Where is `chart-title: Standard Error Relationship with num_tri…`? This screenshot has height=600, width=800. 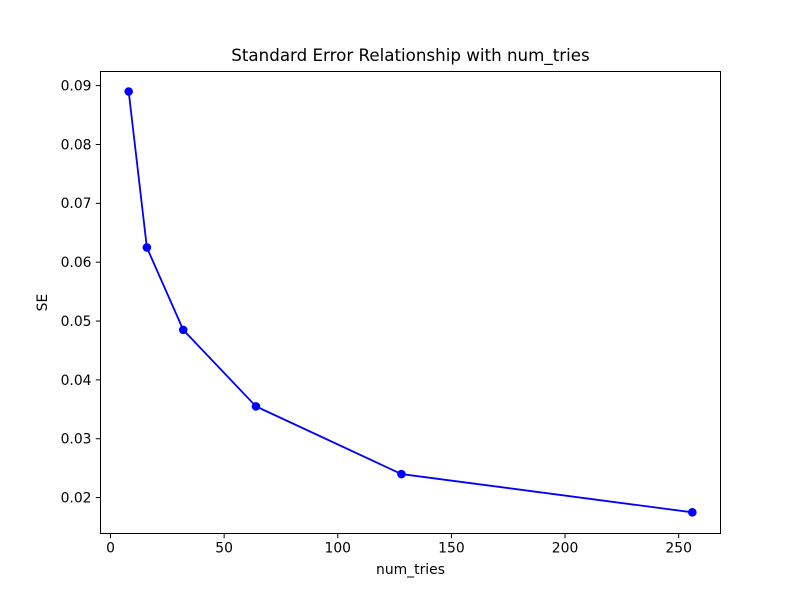
chart-title: Standard Error Relationship with num_tri… is located at coordinates (410, 55).